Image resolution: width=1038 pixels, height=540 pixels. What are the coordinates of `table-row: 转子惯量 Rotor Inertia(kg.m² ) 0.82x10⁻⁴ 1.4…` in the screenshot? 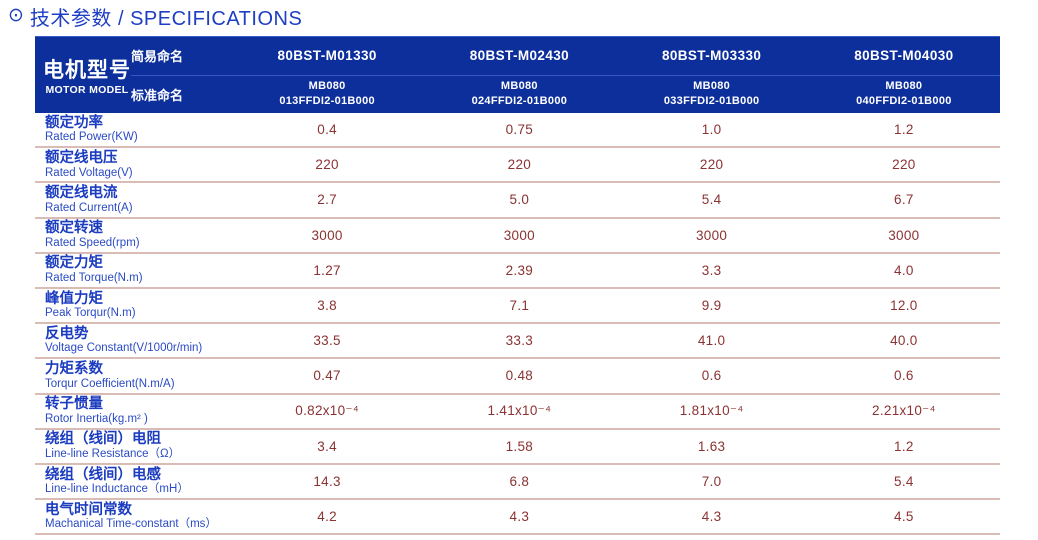 It's located at (517, 412).